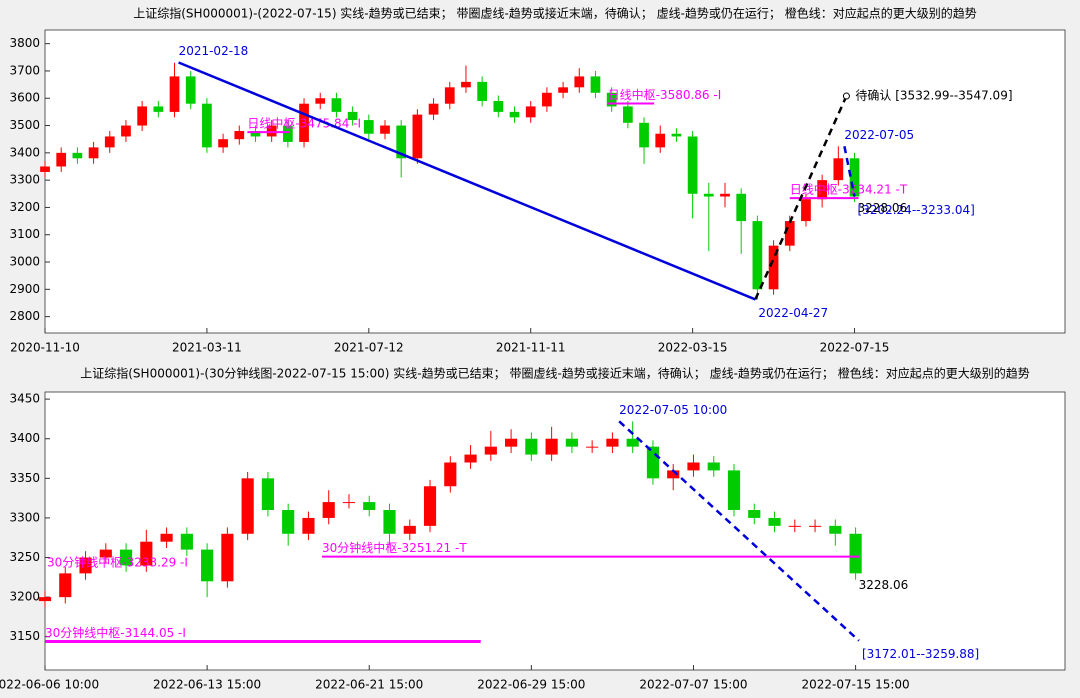 This screenshot has width=1080, height=698. I want to click on end-label: [3202.24--3233.04], so click(916, 210).